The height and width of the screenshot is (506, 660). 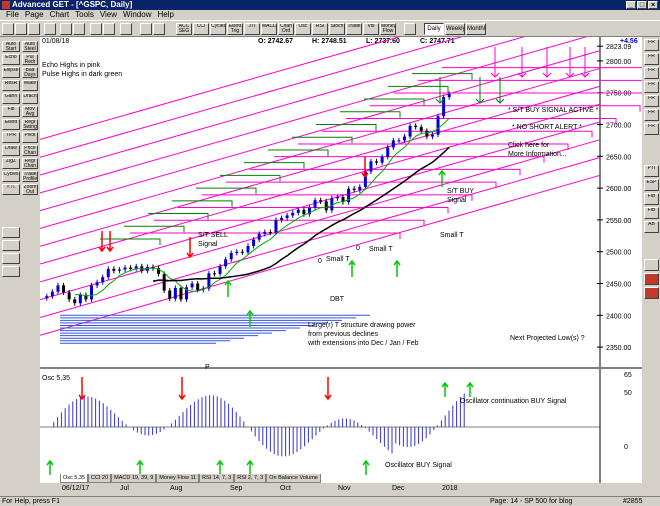 What do you see at coordinates (30, 59) in the screenshot?
I see `tool-pul-redr: Pul Redr` at bounding box center [30, 59].